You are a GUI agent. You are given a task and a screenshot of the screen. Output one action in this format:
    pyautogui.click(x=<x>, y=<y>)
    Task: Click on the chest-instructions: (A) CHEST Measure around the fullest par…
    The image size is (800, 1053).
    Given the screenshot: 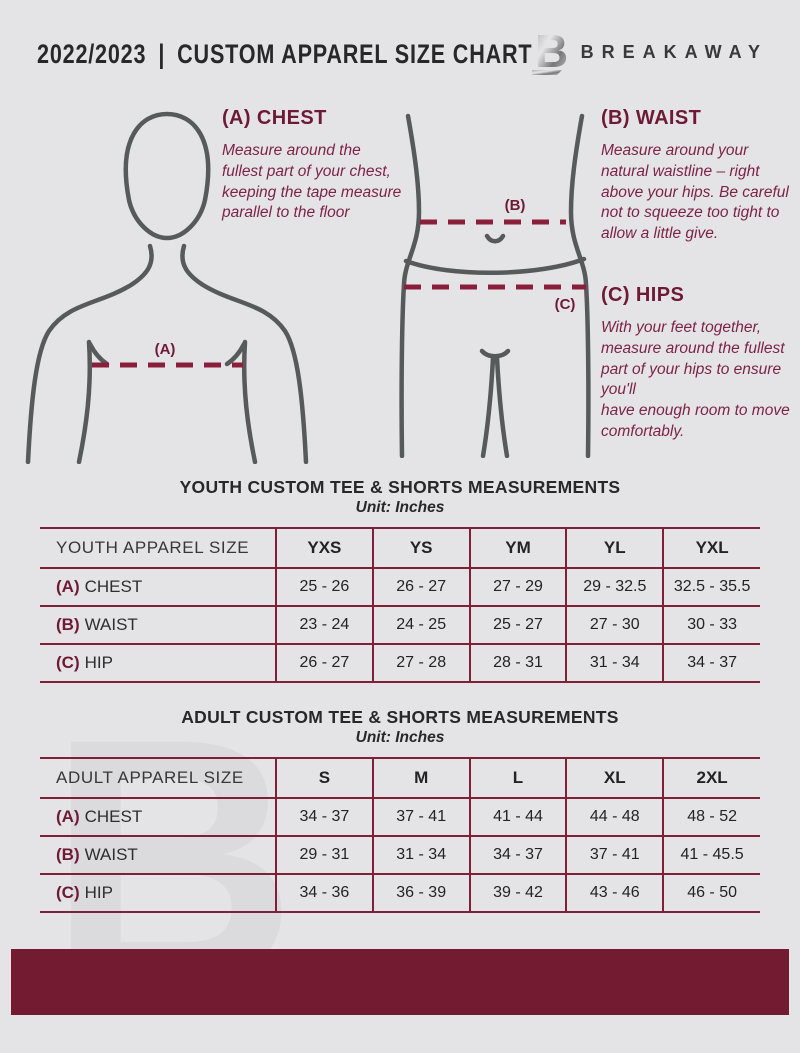 What is the action you would take?
    pyautogui.click(x=312, y=165)
    